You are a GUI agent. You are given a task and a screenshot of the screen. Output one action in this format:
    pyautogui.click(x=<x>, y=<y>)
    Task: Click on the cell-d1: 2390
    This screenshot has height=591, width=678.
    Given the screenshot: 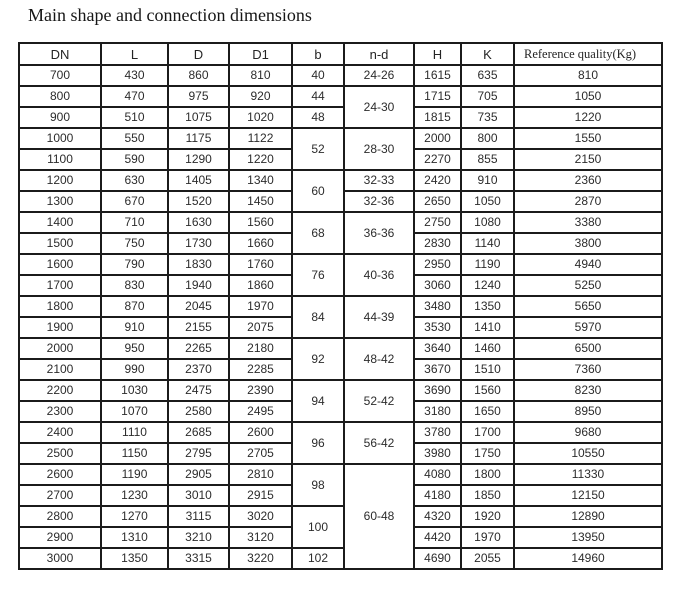 What is the action you would take?
    pyautogui.click(x=260, y=390)
    